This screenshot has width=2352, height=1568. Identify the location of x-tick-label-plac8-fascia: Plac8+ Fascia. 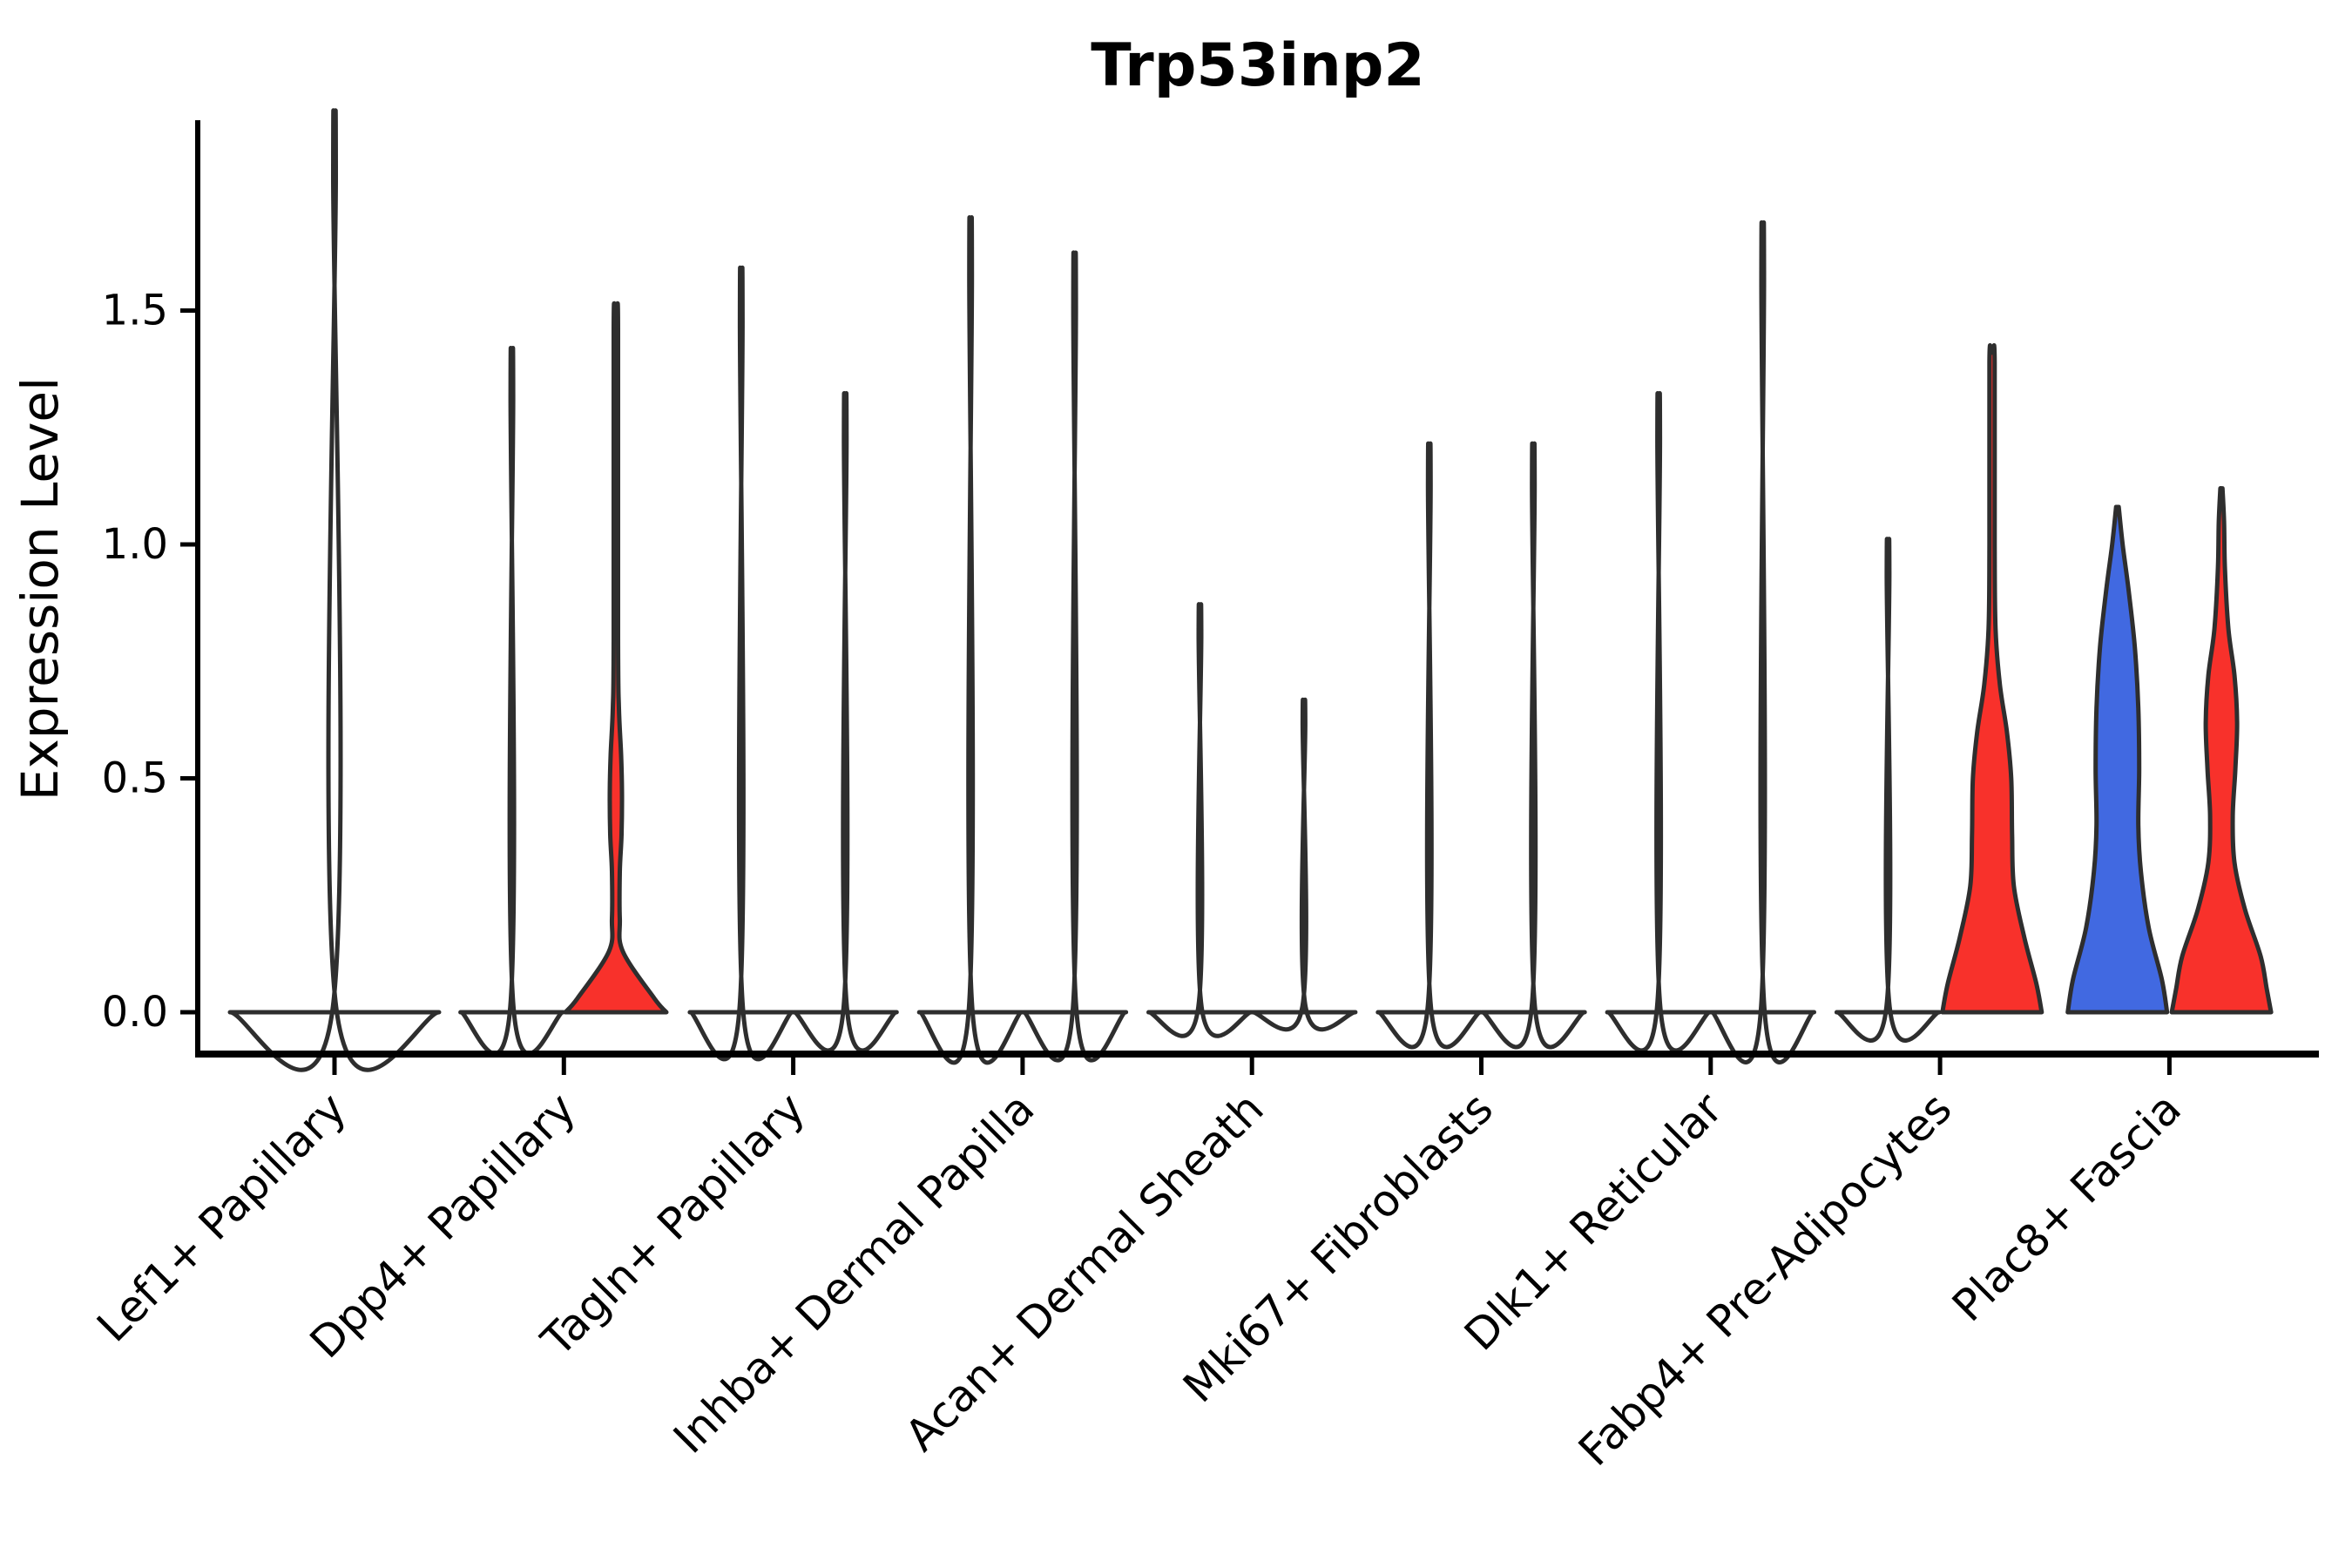
(2067, 1207).